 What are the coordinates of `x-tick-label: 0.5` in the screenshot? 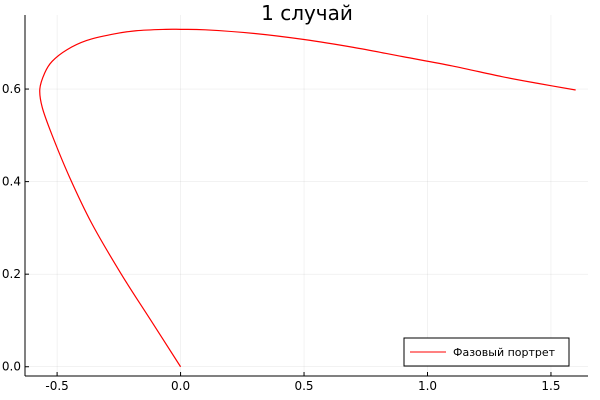 It's located at (303, 386).